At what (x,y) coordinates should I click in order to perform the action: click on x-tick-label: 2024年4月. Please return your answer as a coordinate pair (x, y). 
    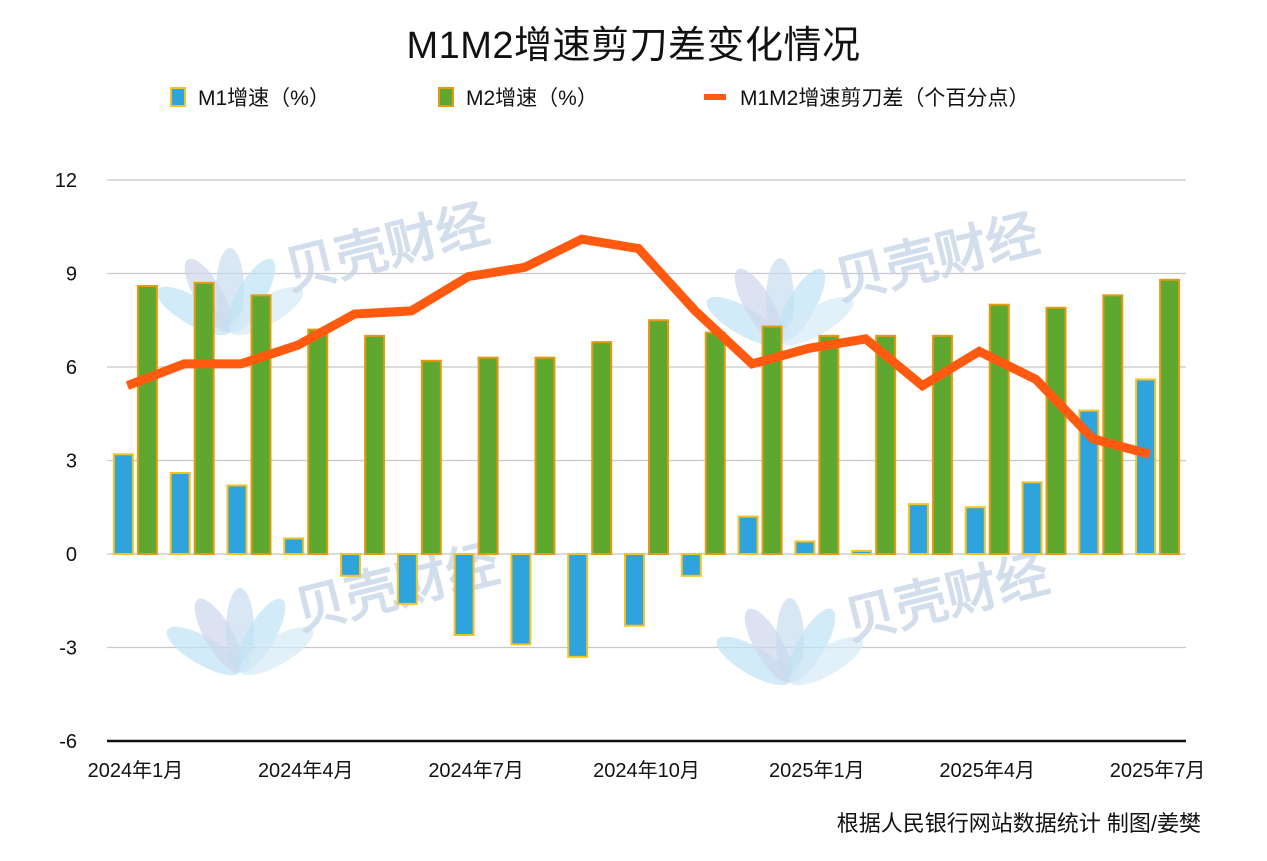
    Looking at the image, I should click on (306, 770).